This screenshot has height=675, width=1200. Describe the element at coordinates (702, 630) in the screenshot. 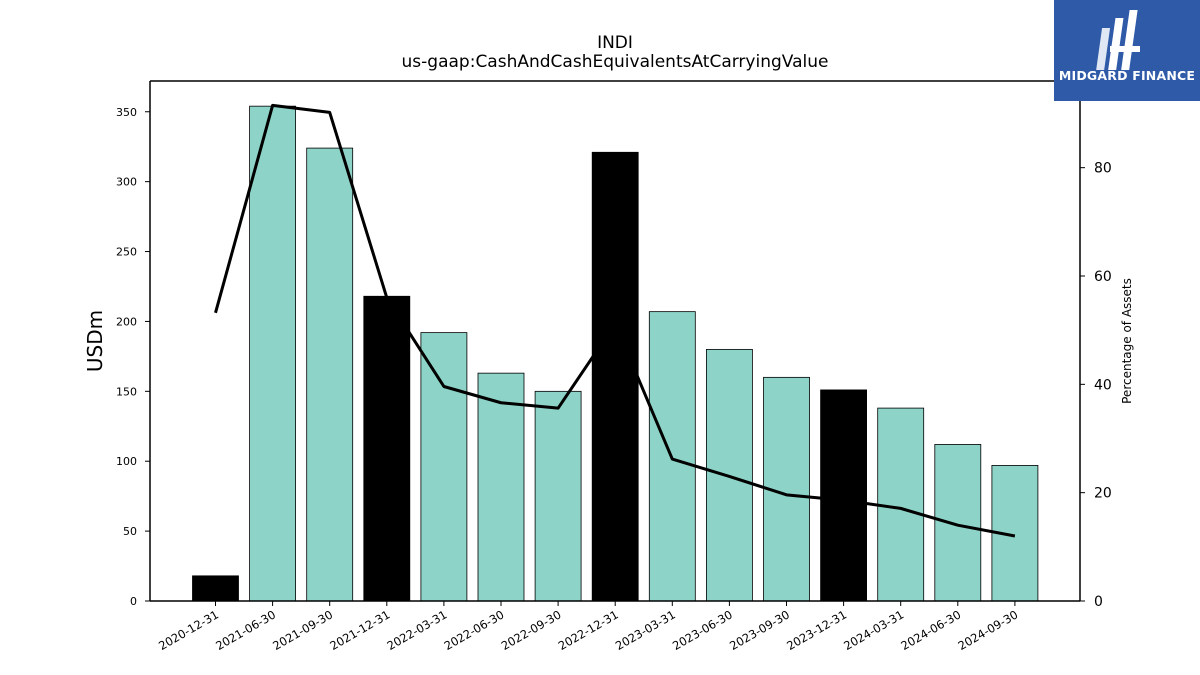

I see `x-tick-label: 2023-06-30` at that location.